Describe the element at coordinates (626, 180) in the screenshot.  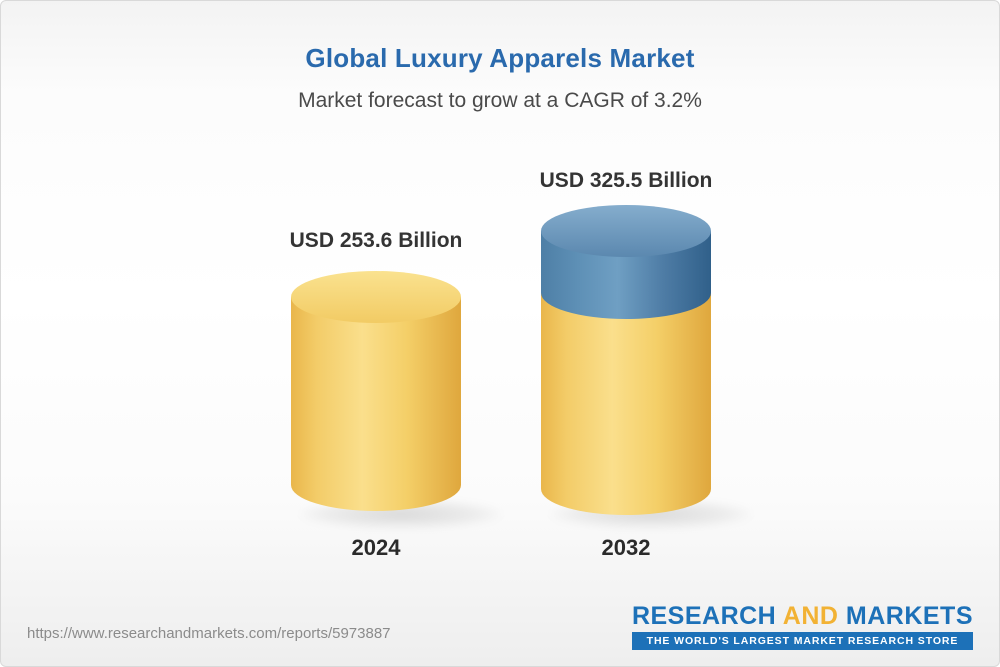
I see `value-label-2032: USD 325.5 Billion` at that location.